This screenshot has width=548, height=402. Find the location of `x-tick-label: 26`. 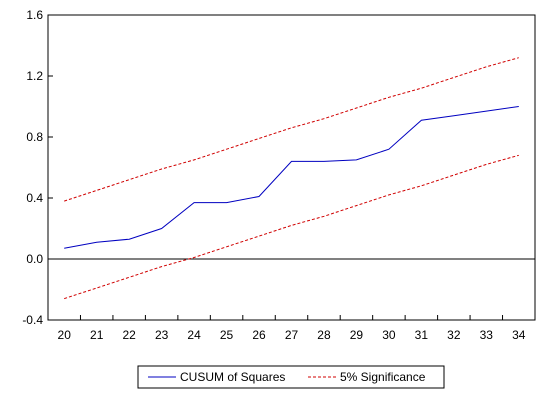

x-tick-label: 26 is located at coordinates (259, 335).